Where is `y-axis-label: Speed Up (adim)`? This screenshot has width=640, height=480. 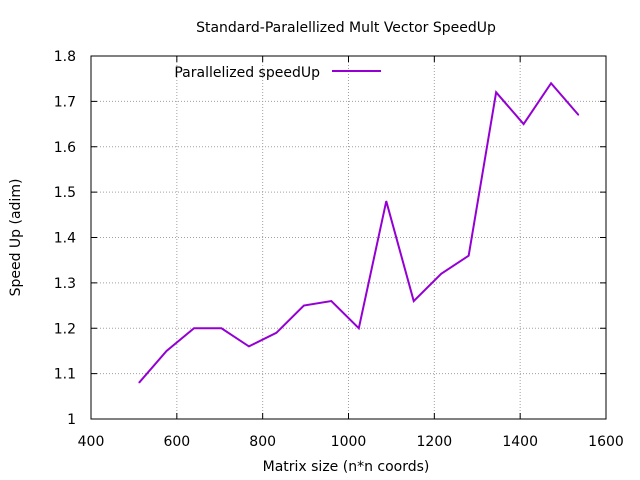
y-axis-label: Speed Up (adim) is located at coordinates (16, 238).